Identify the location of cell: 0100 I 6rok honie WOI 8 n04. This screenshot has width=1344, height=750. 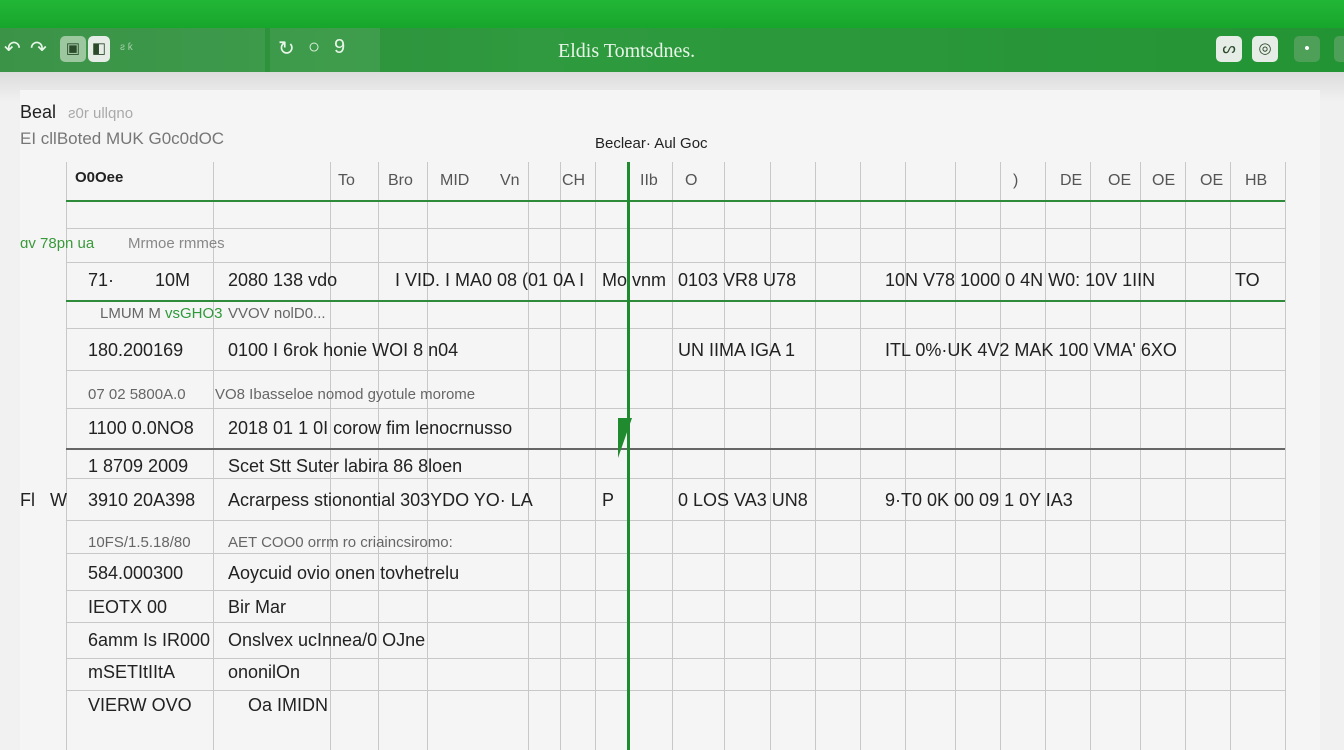
(343, 350).